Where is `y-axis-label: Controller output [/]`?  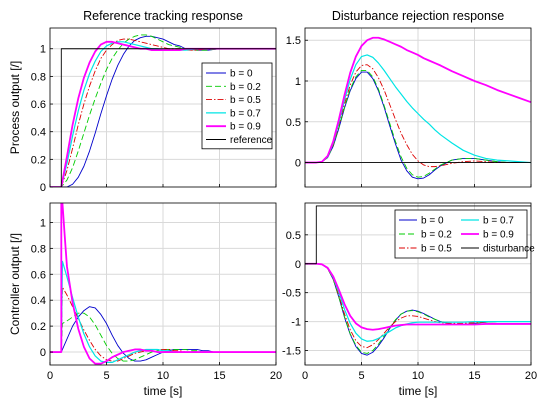 y-axis-label: Controller output [/] is located at coordinates (15, 284).